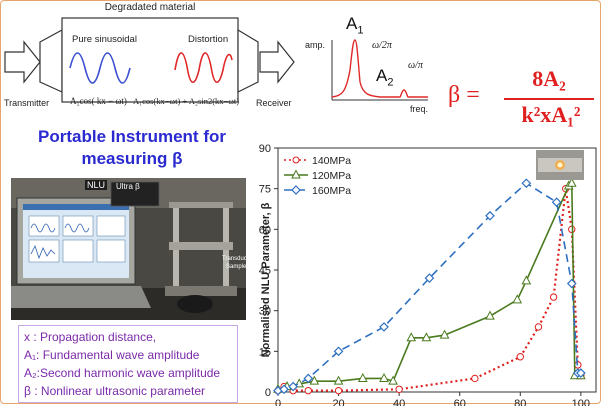 The image size is (603, 406). Describe the element at coordinates (237, 259) in the screenshot. I see `transducer-label: Transducer` at that location.